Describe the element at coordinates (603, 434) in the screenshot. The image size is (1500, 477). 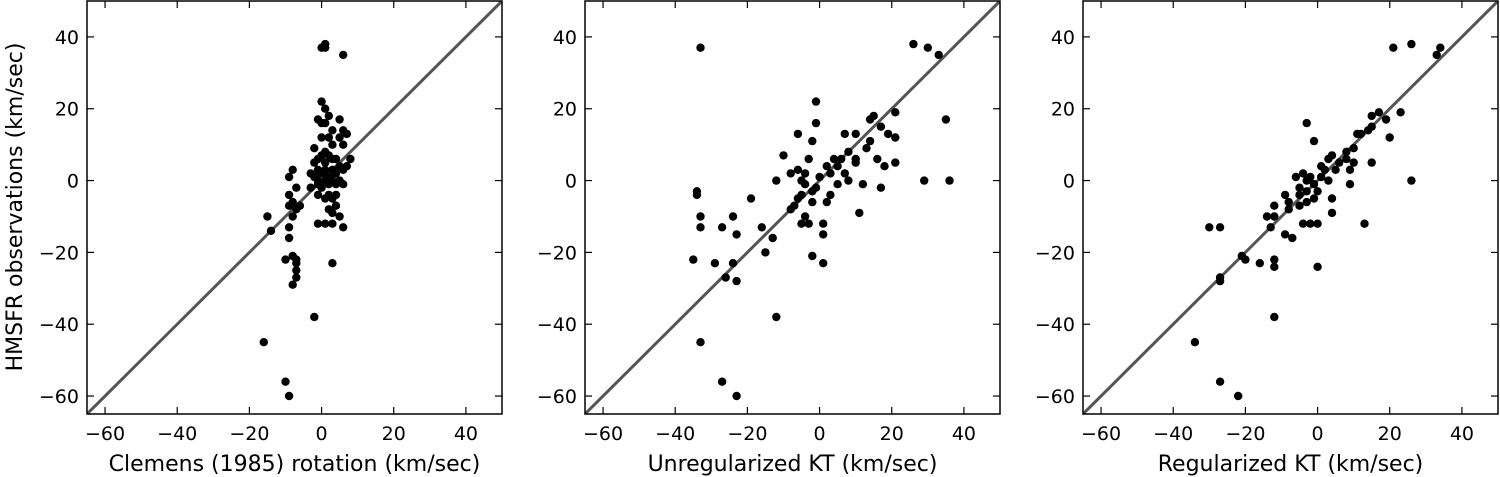
I see `x-tick-label: −60` at that location.